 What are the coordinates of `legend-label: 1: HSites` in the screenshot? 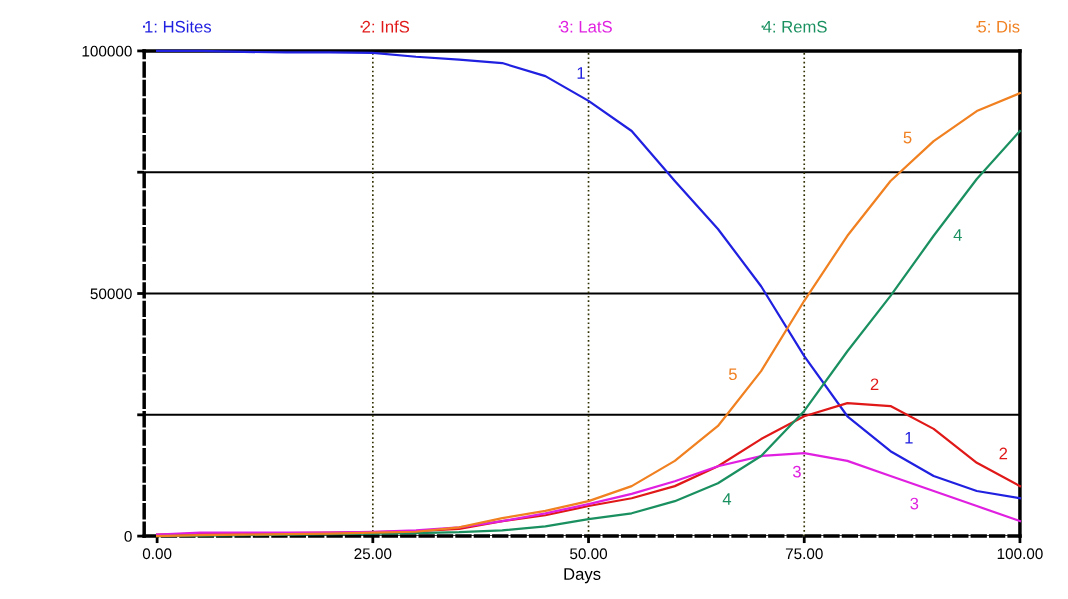 It's located at (178, 26).